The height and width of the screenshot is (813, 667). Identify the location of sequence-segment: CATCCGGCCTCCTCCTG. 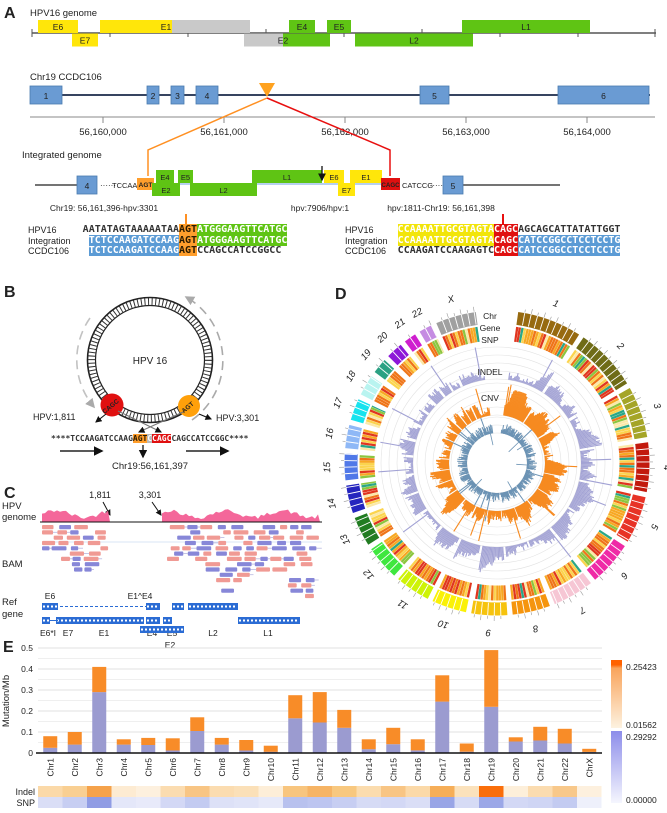
(569, 240).